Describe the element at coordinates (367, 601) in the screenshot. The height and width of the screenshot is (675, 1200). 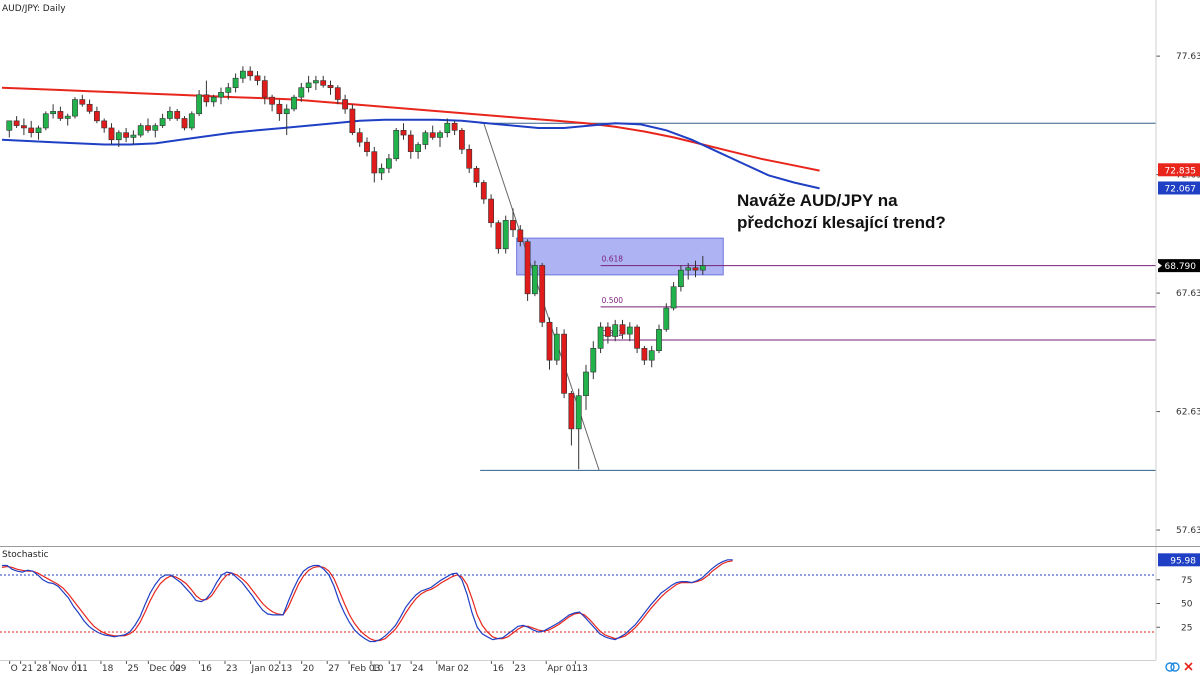
I see `stoch-k-line` at that location.